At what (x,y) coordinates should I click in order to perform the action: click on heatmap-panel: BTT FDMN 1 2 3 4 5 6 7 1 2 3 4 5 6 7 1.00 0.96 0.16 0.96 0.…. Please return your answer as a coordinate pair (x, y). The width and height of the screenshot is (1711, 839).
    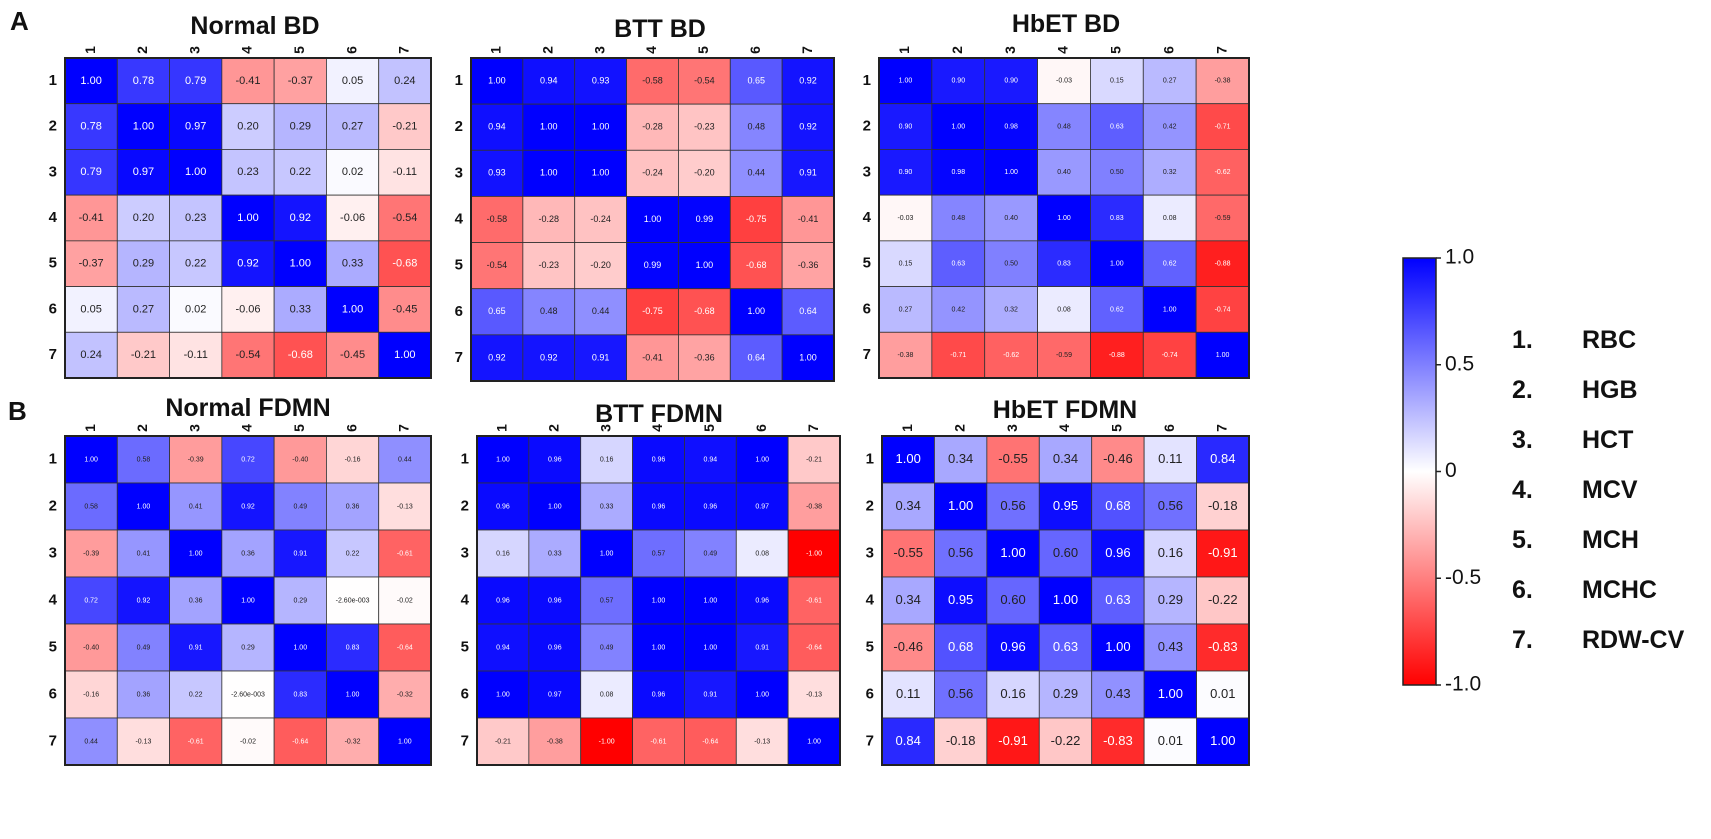
    Looking at the image, I should click on (651, 583).